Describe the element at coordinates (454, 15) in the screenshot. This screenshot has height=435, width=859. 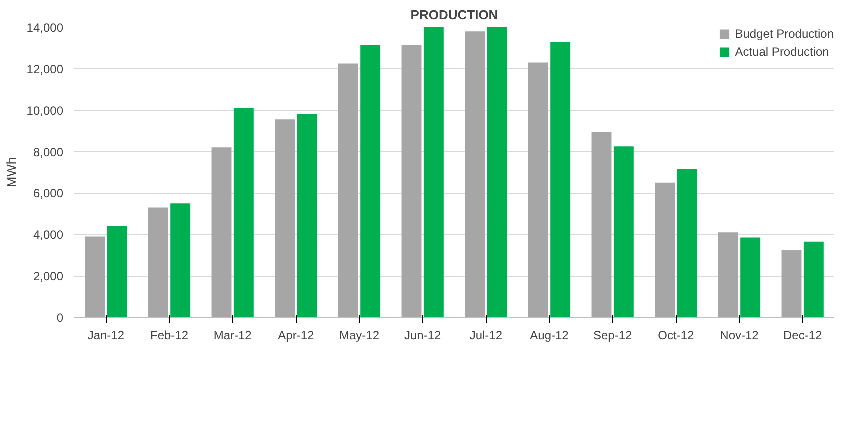
I see `chart-title: PRODUCTION` at that location.